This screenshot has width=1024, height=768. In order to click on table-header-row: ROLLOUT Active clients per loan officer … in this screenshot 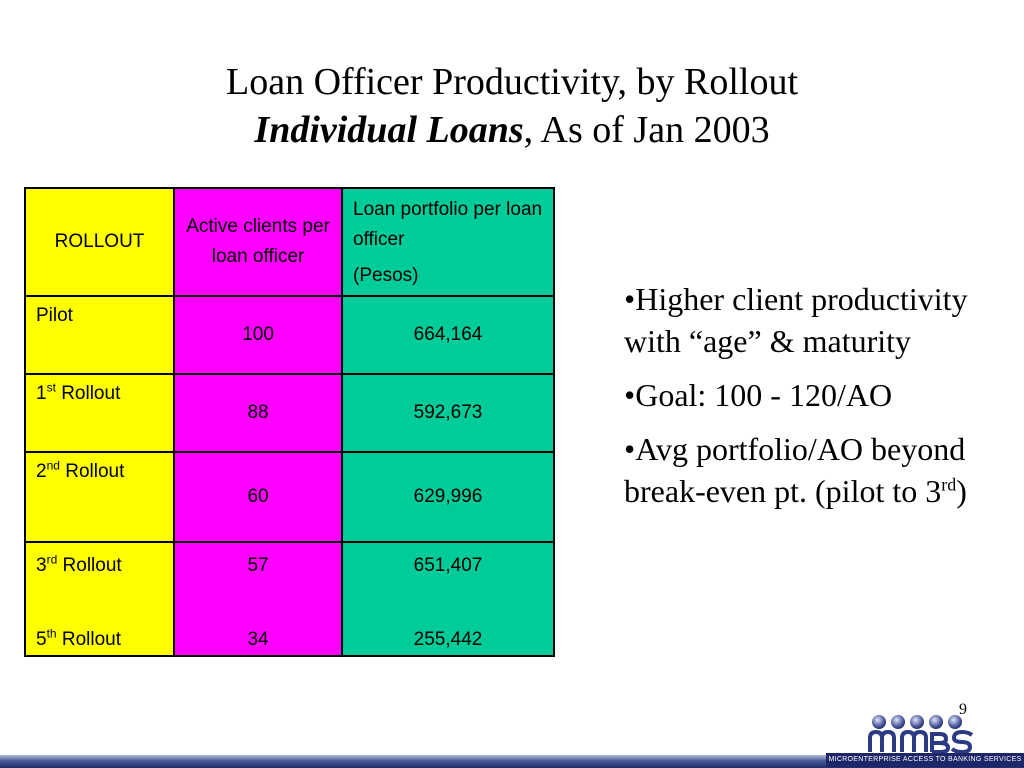, I will do `click(289, 242)`.